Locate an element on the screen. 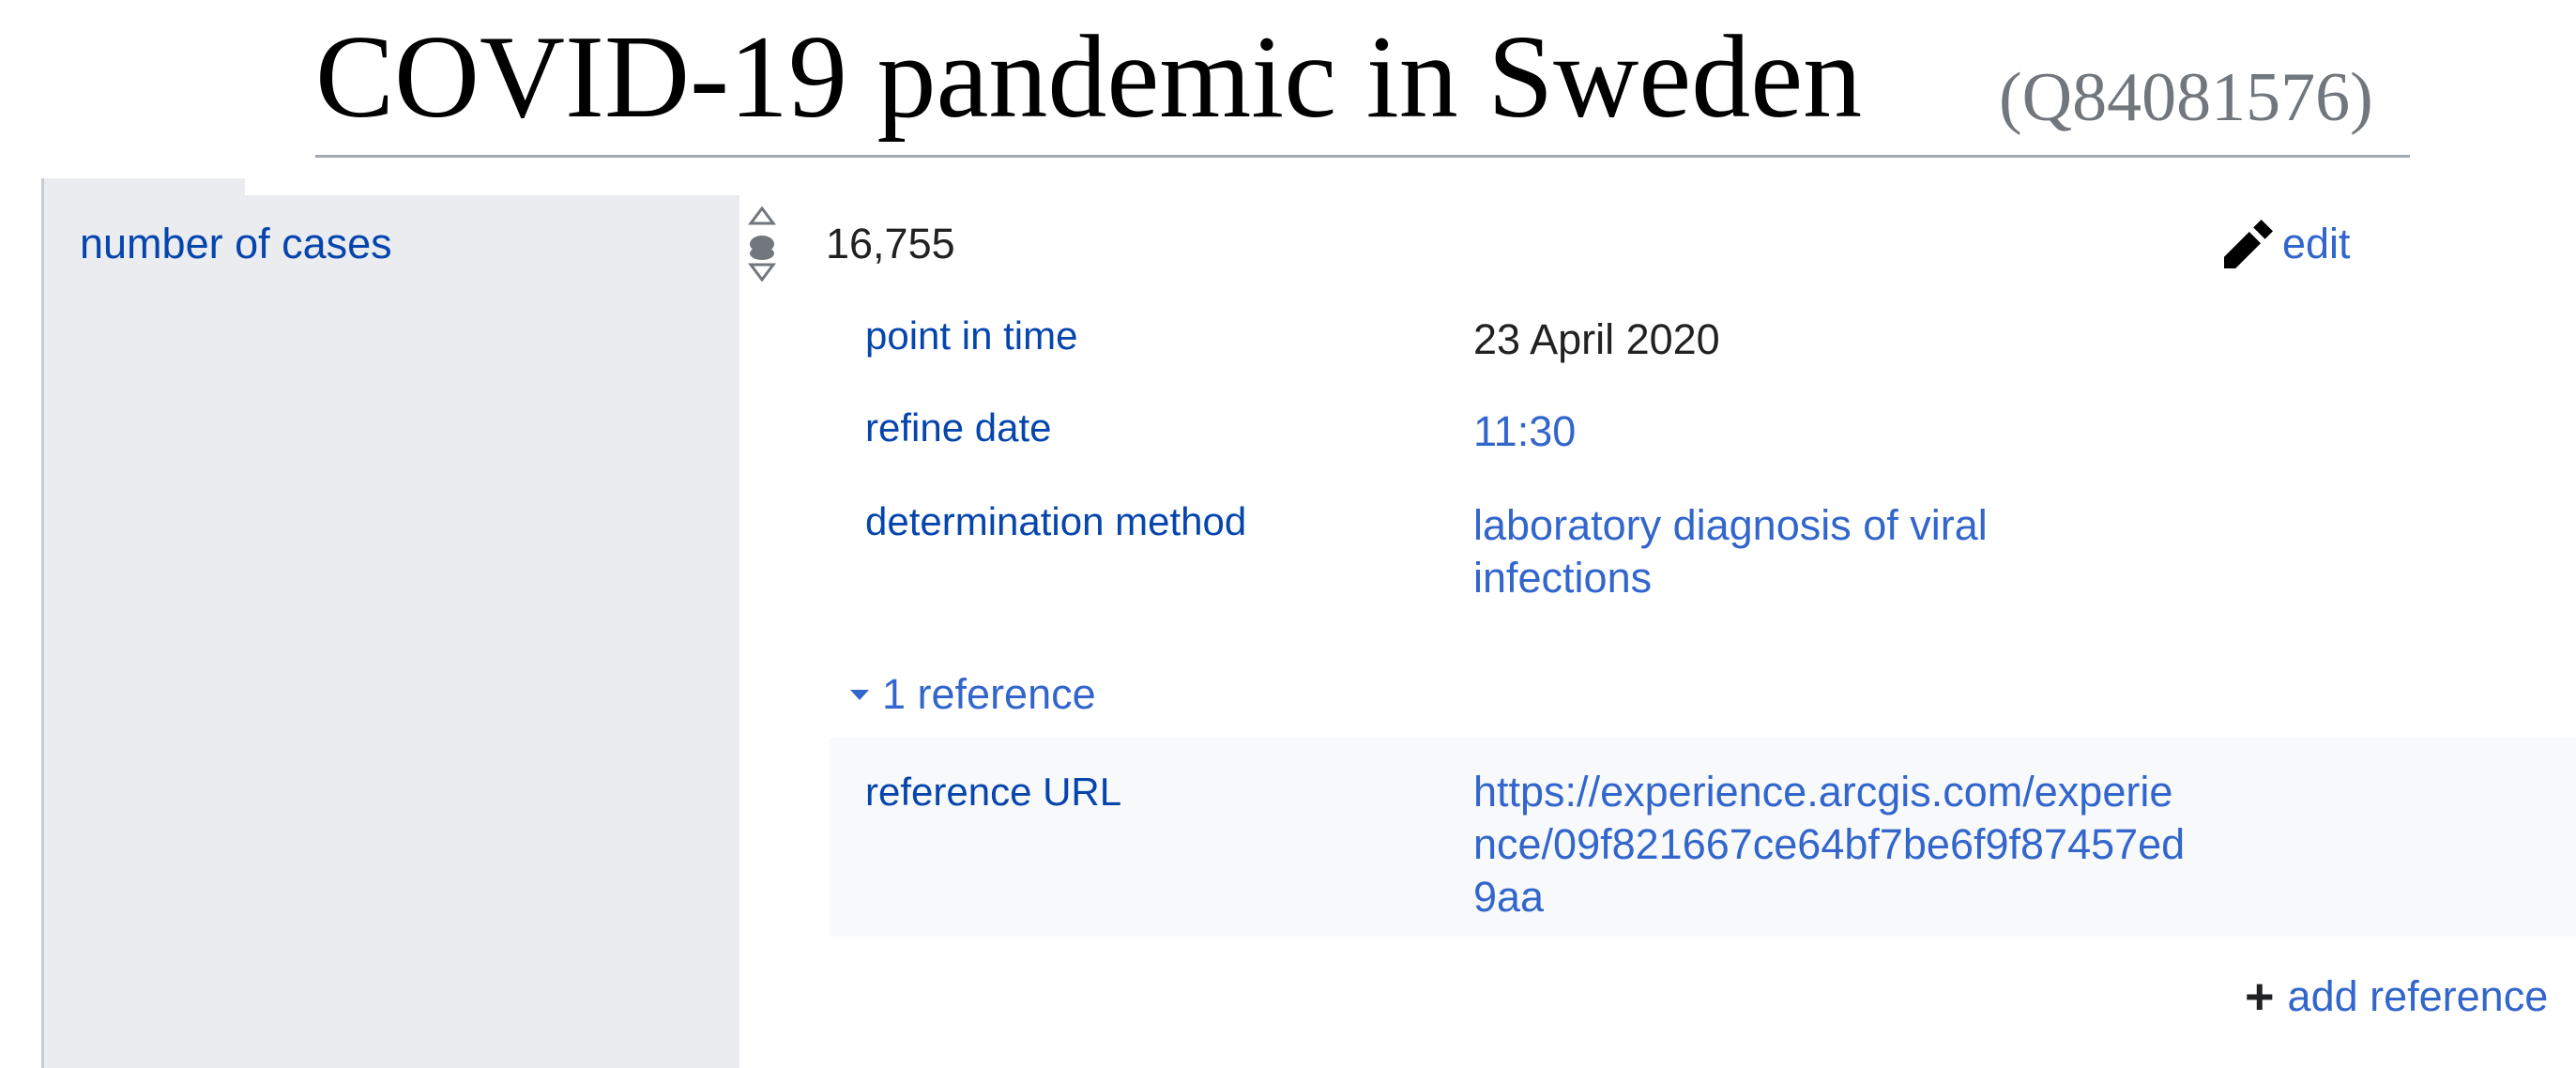 This screenshot has height=1068, width=2576. page-title: COVID-19 pandemic in Sweden (Q84081576) is located at coordinates (1362, 79).